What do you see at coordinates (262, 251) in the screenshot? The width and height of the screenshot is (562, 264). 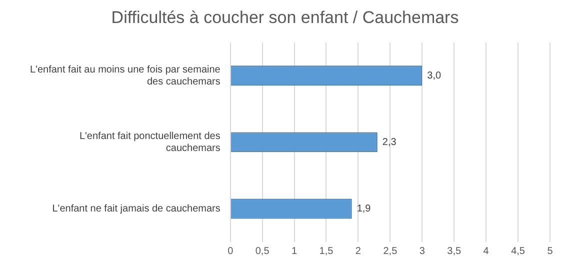 I see `x-tick-label: 0,5` at bounding box center [262, 251].